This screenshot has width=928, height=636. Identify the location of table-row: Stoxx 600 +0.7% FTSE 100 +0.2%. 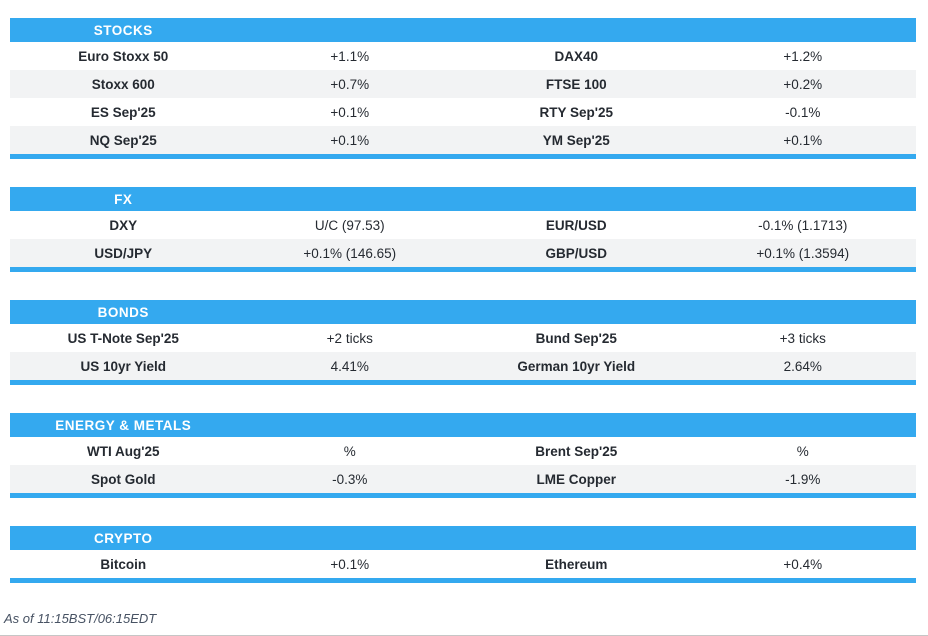
(463, 84).